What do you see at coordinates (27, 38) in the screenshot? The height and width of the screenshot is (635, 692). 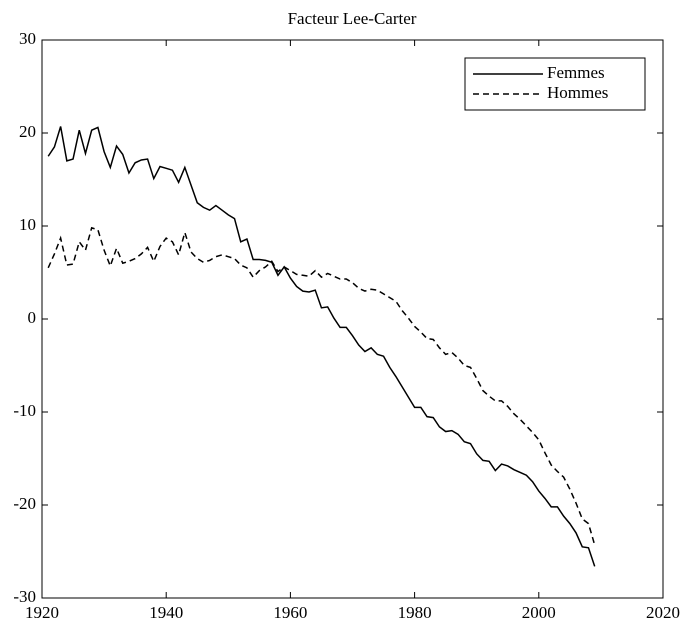 I see `y-tick-label: 30` at bounding box center [27, 38].